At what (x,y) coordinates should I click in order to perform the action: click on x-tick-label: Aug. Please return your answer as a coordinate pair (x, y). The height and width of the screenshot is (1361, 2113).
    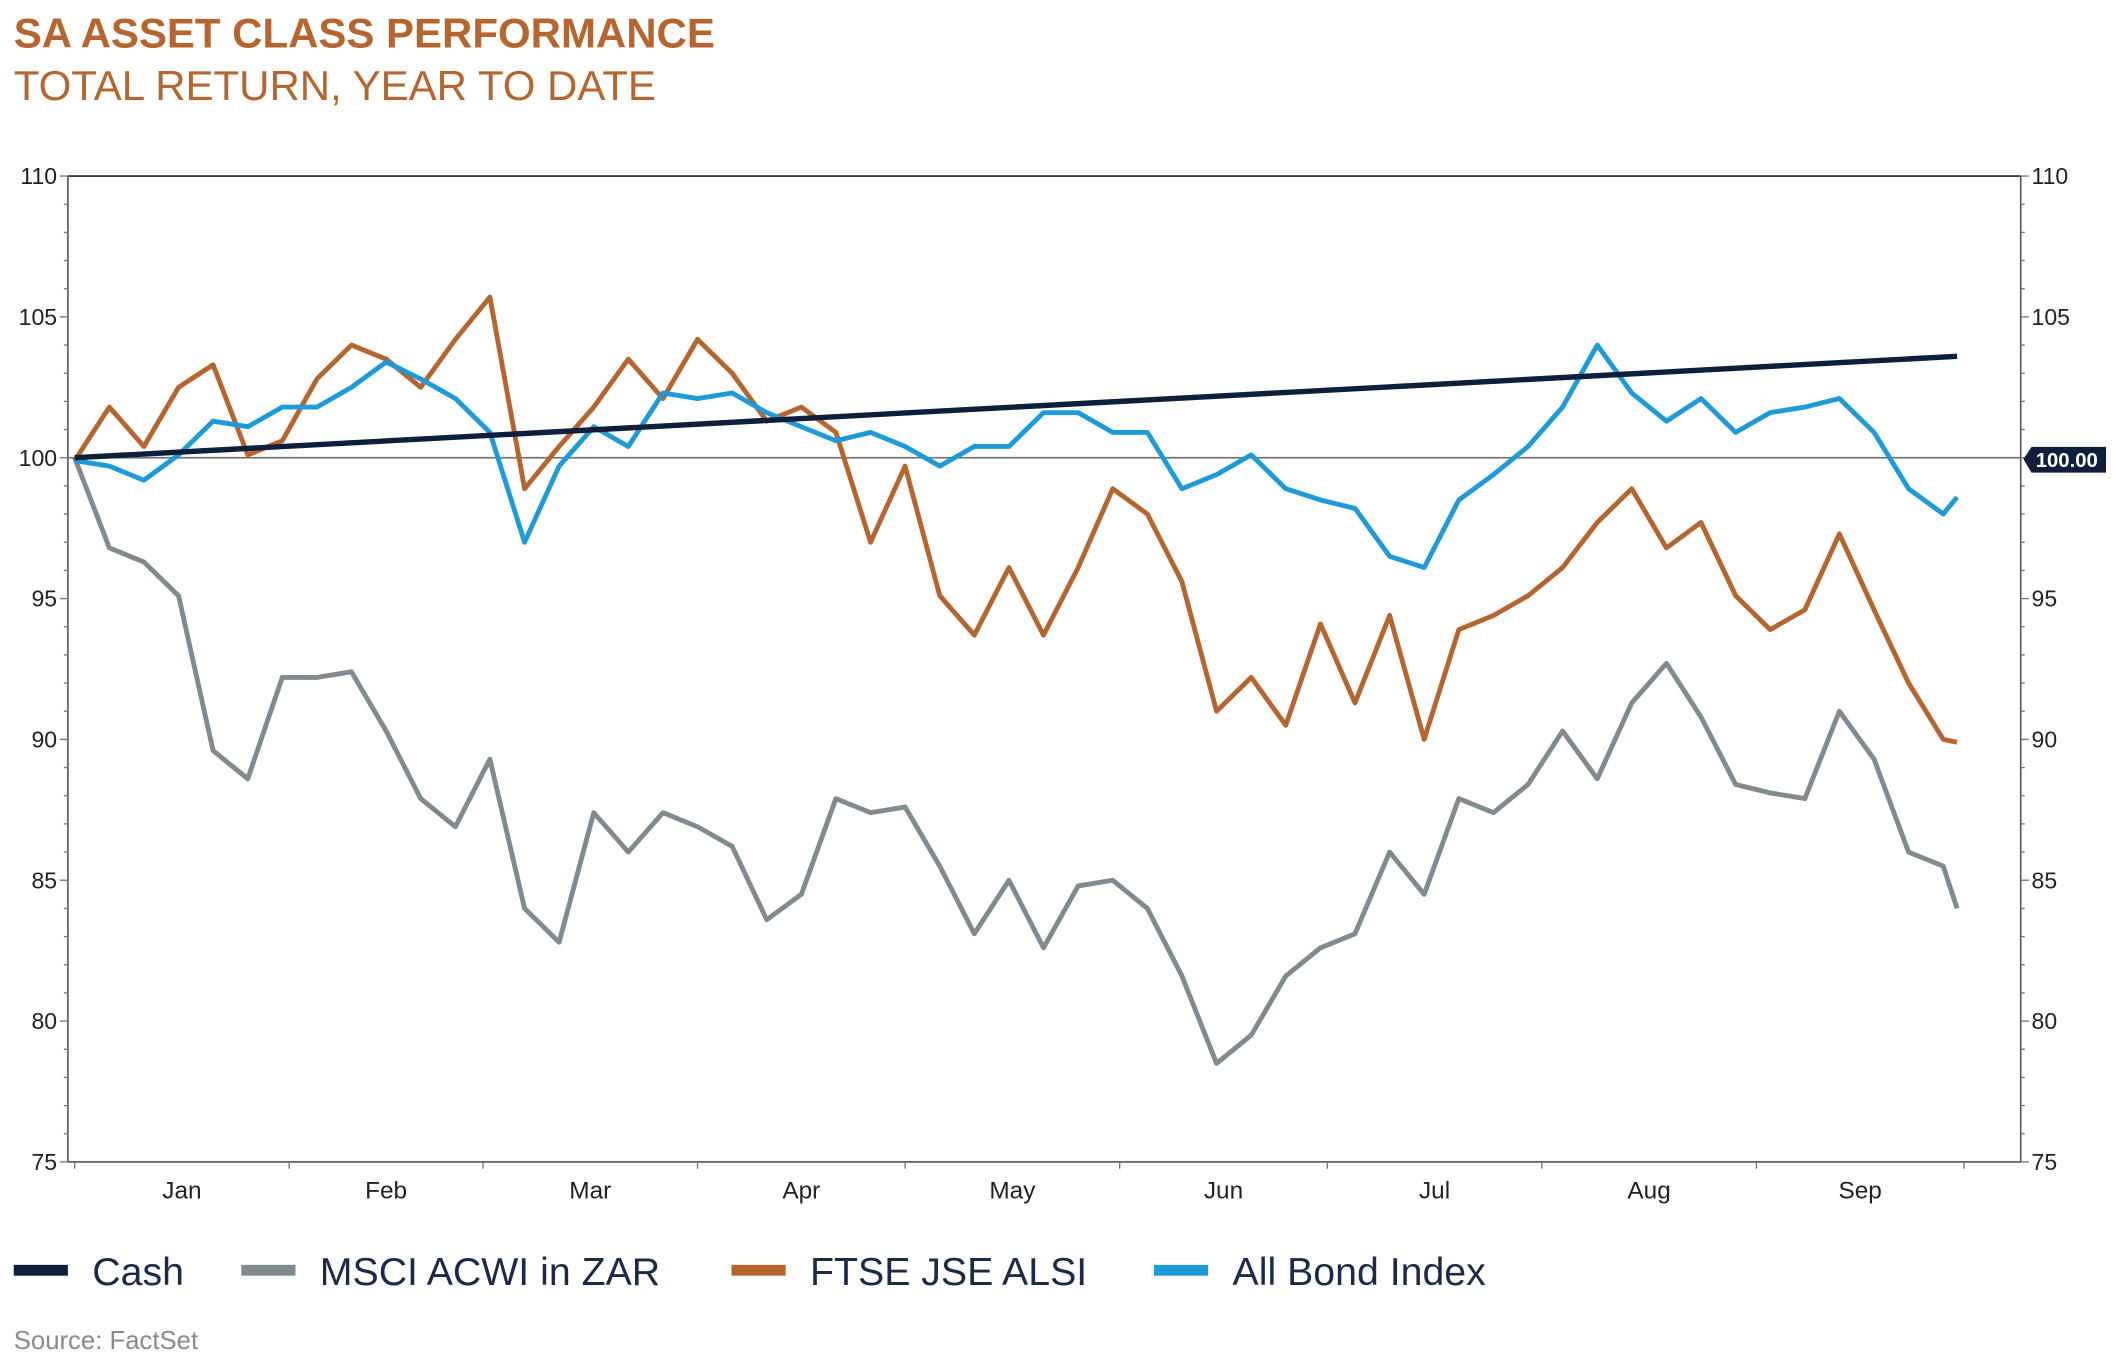
    Looking at the image, I should click on (1648, 1190).